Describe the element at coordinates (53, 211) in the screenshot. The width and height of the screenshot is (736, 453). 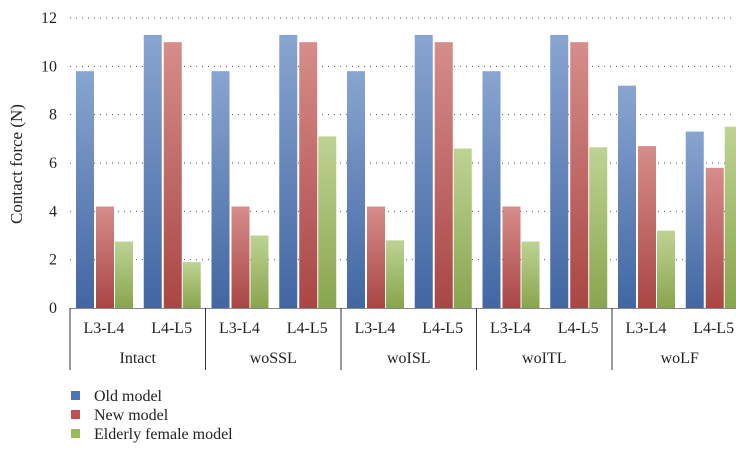
I see `y-tick-label: 4` at that location.